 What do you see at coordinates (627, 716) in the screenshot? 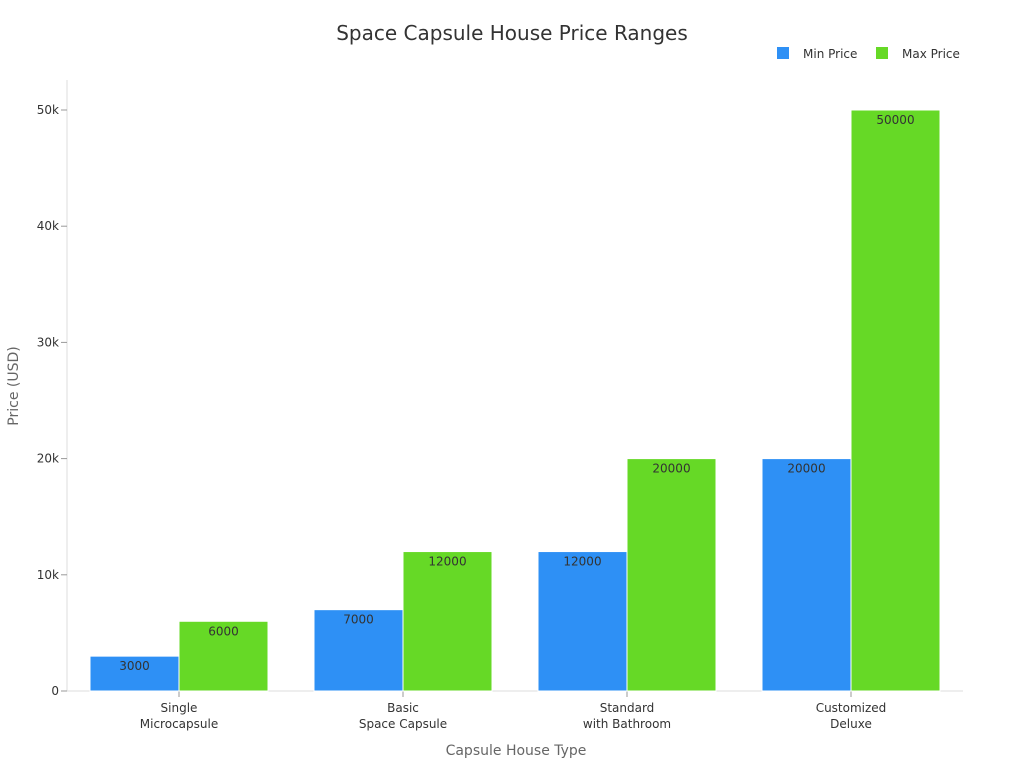
I see `x-tick-label: Standard with Bathroom` at bounding box center [627, 716].